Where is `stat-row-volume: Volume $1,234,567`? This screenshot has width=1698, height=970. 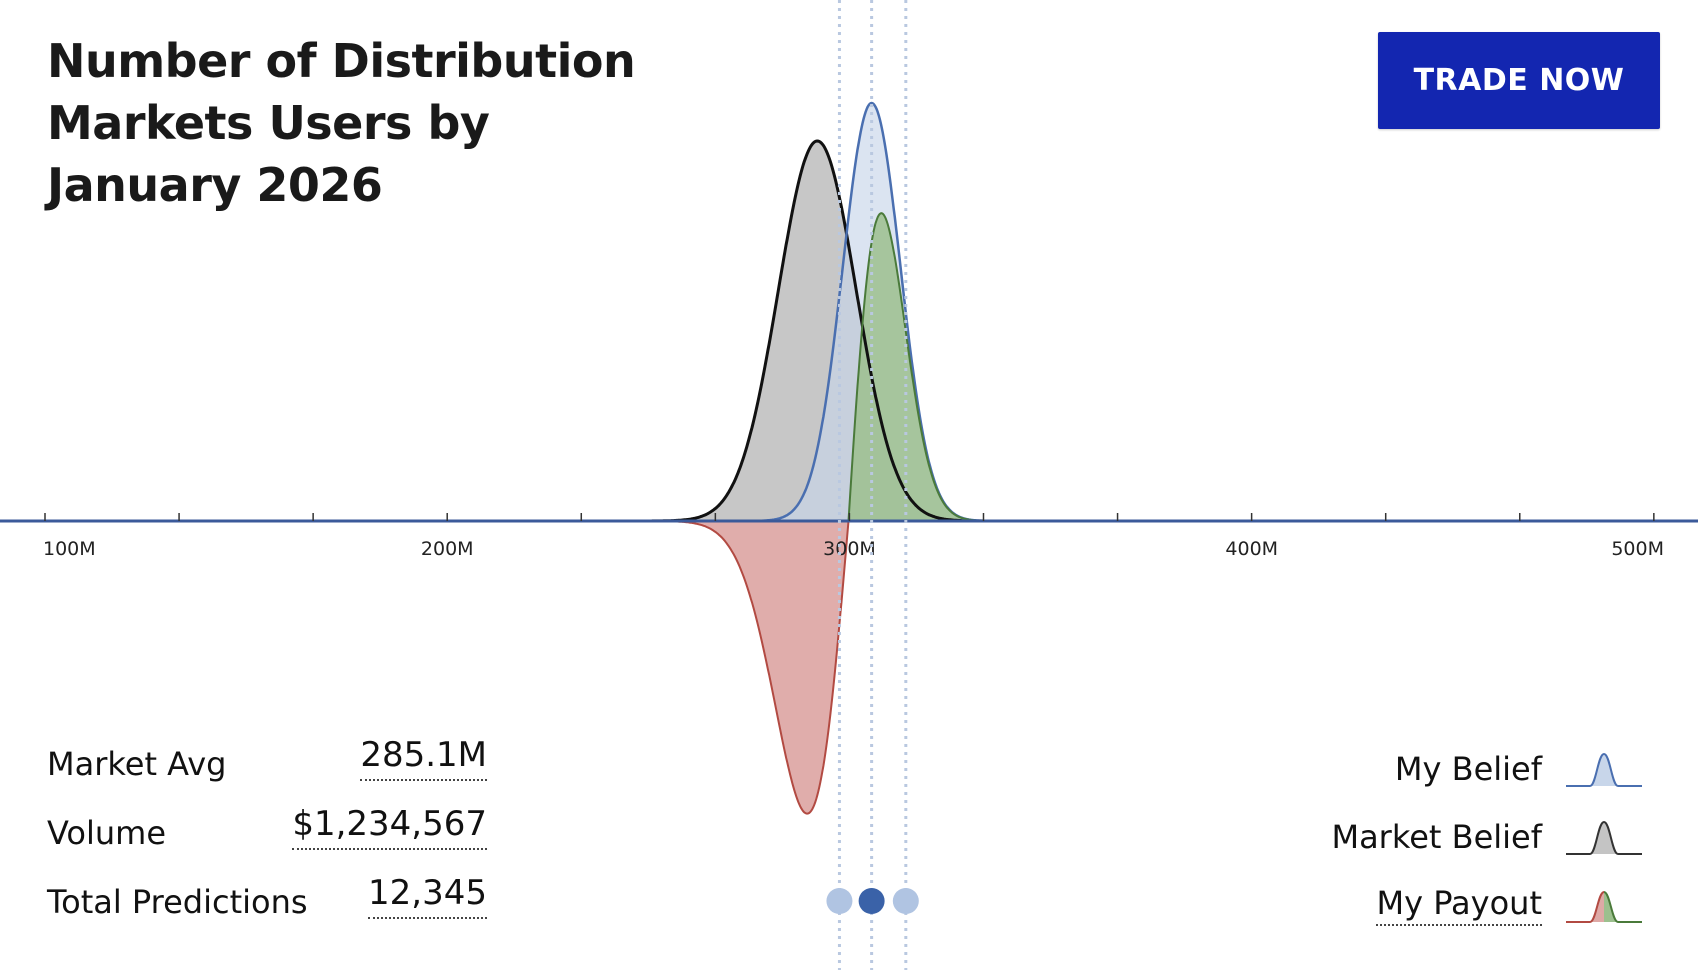
stat-row-volume: Volume $1,234,567 is located at coordinates (267, 838).